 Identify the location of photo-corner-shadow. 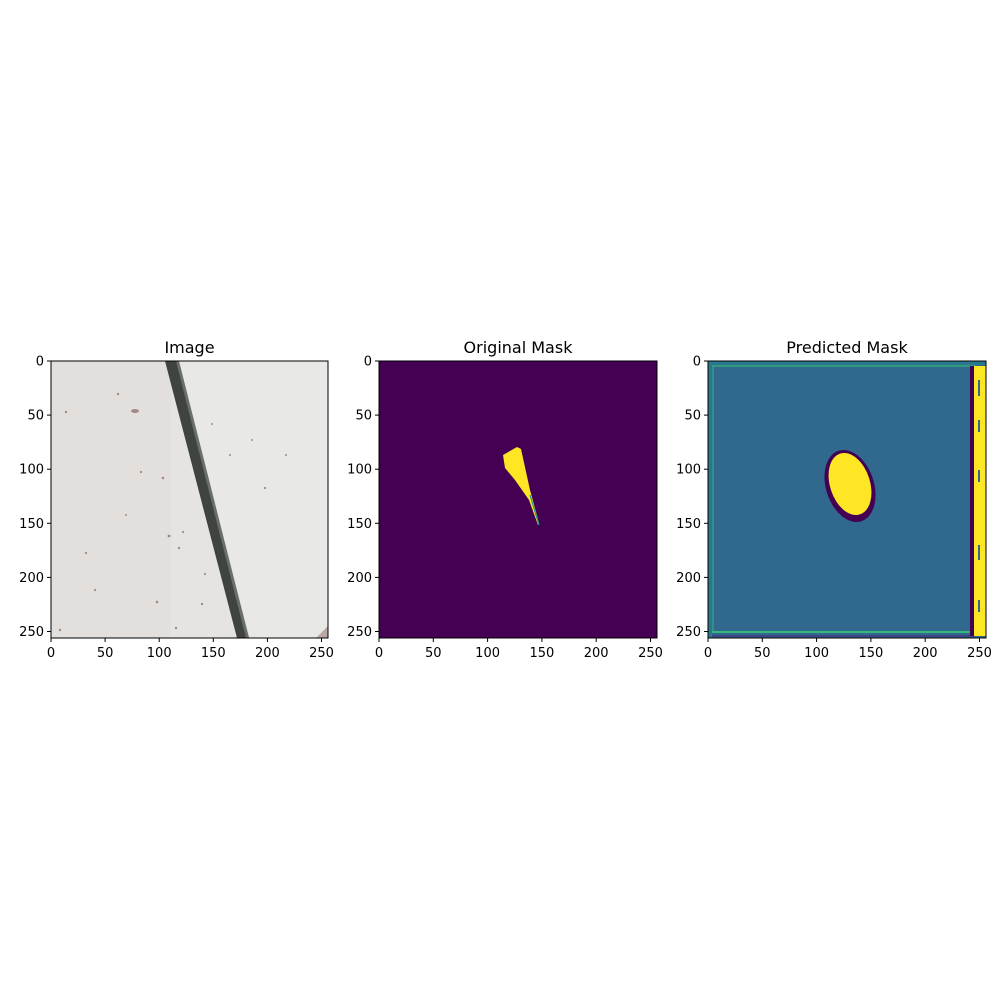
(322, 632).